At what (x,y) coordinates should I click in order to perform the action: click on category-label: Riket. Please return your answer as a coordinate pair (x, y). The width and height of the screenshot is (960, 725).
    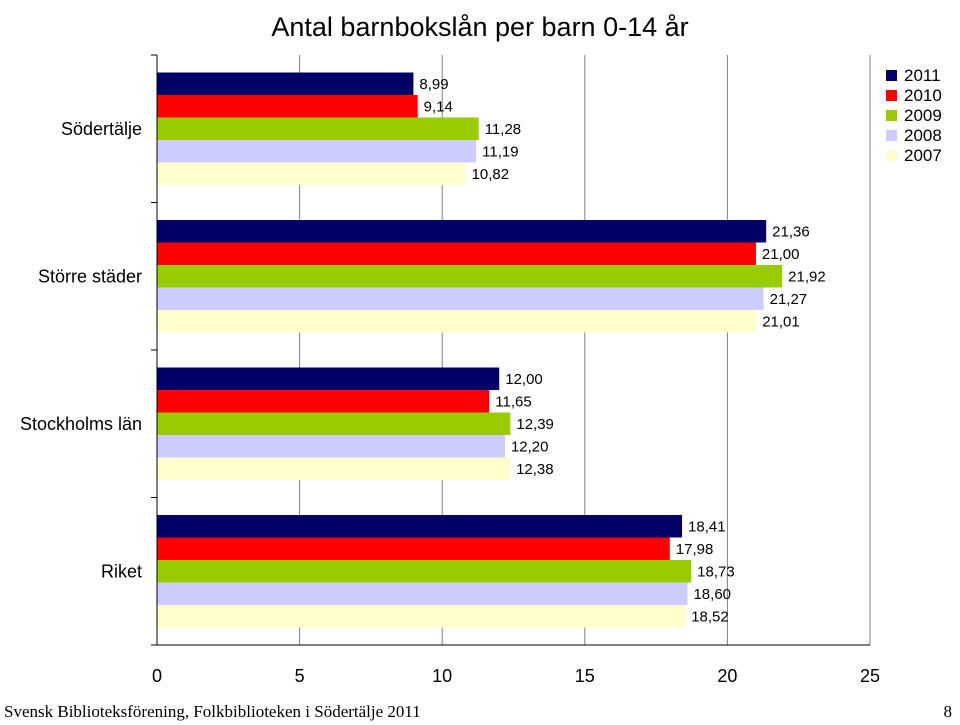
    Looking at the image, I should click on (121, 571).